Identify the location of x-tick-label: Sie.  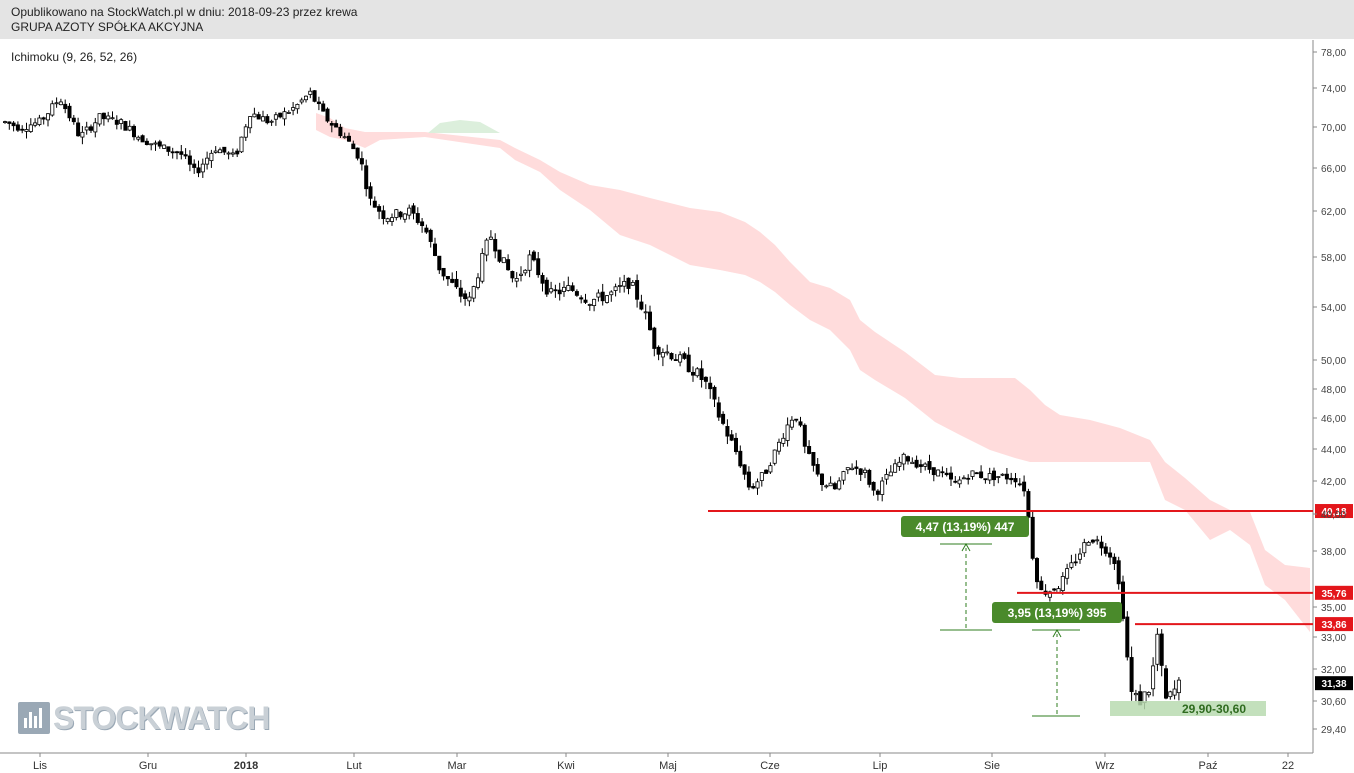
(992, 766).